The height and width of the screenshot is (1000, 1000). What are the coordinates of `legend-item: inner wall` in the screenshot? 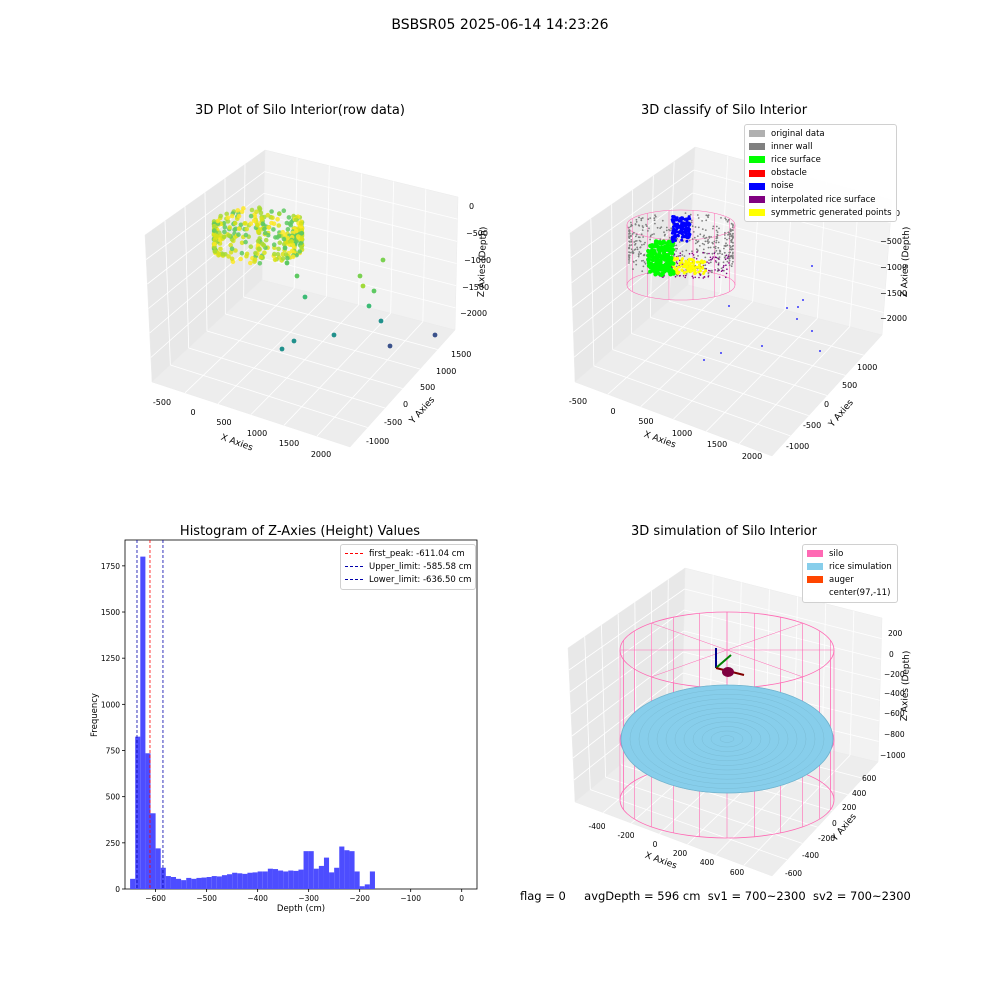 It's located at (820, 146).